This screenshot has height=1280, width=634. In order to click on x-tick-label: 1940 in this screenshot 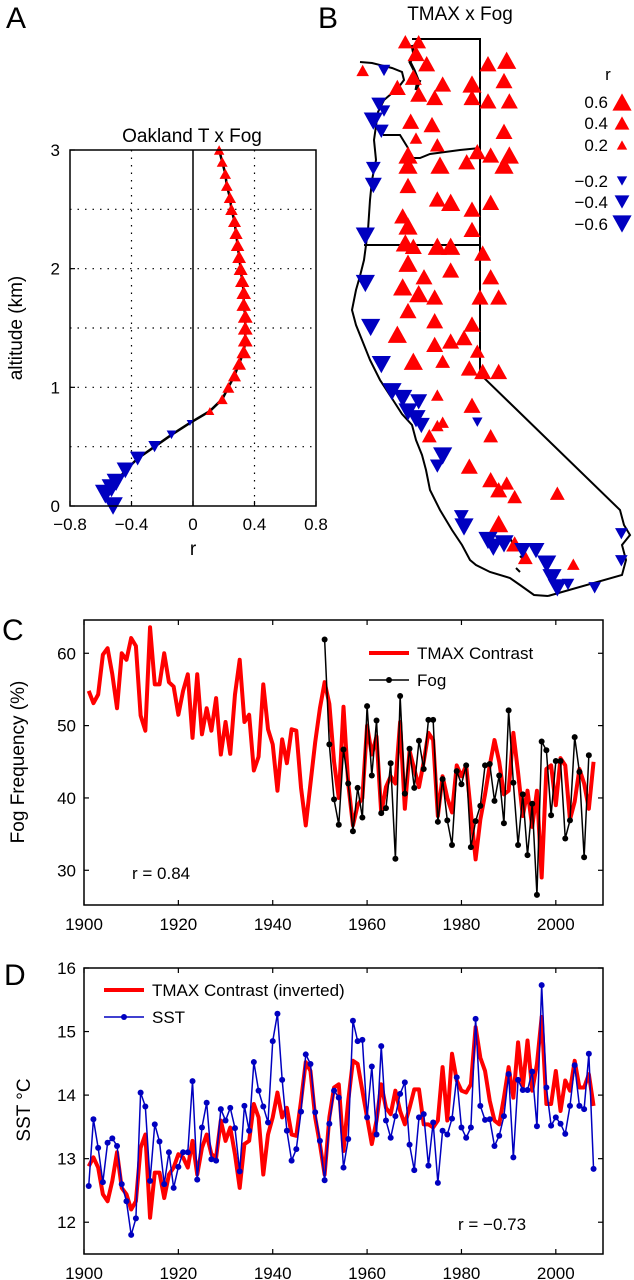, I will do `click(273, 924)`.